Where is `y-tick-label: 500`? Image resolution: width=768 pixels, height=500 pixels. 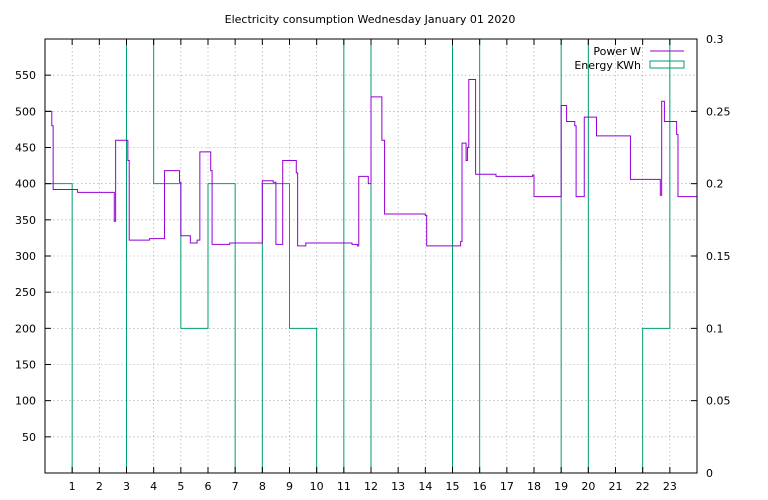 y-tick-label: 500 is located at coordinates (25, 111).